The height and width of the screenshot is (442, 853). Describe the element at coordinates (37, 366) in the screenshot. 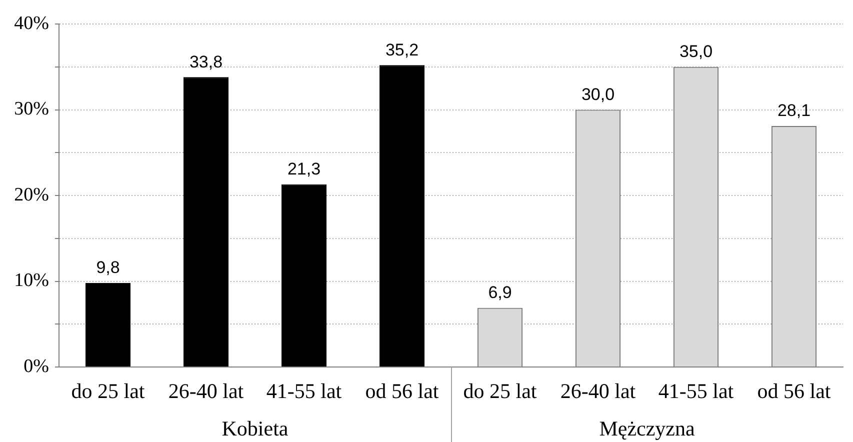

I see `y-tick-label: 0%` at that location.